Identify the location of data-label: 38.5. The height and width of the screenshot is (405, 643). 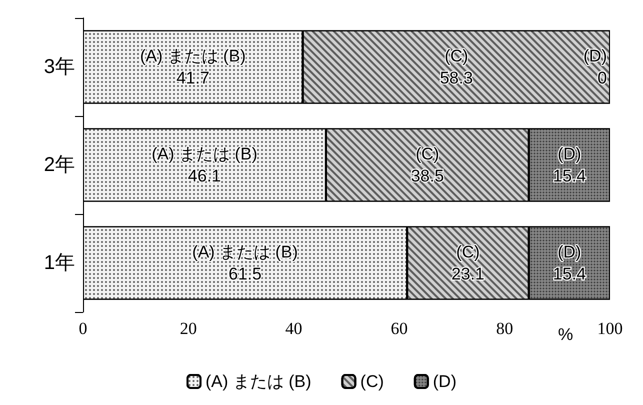
(427, 176).